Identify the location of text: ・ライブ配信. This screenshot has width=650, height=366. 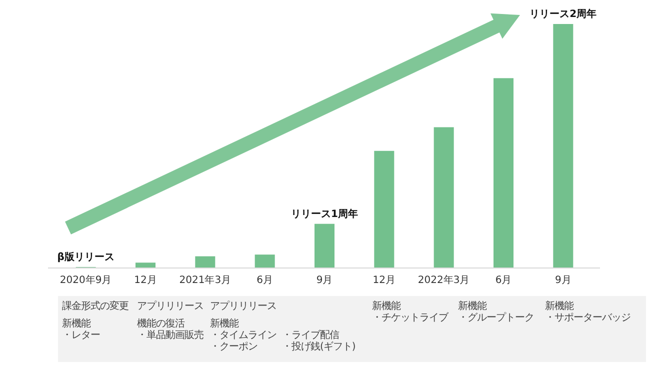
(311, 334).